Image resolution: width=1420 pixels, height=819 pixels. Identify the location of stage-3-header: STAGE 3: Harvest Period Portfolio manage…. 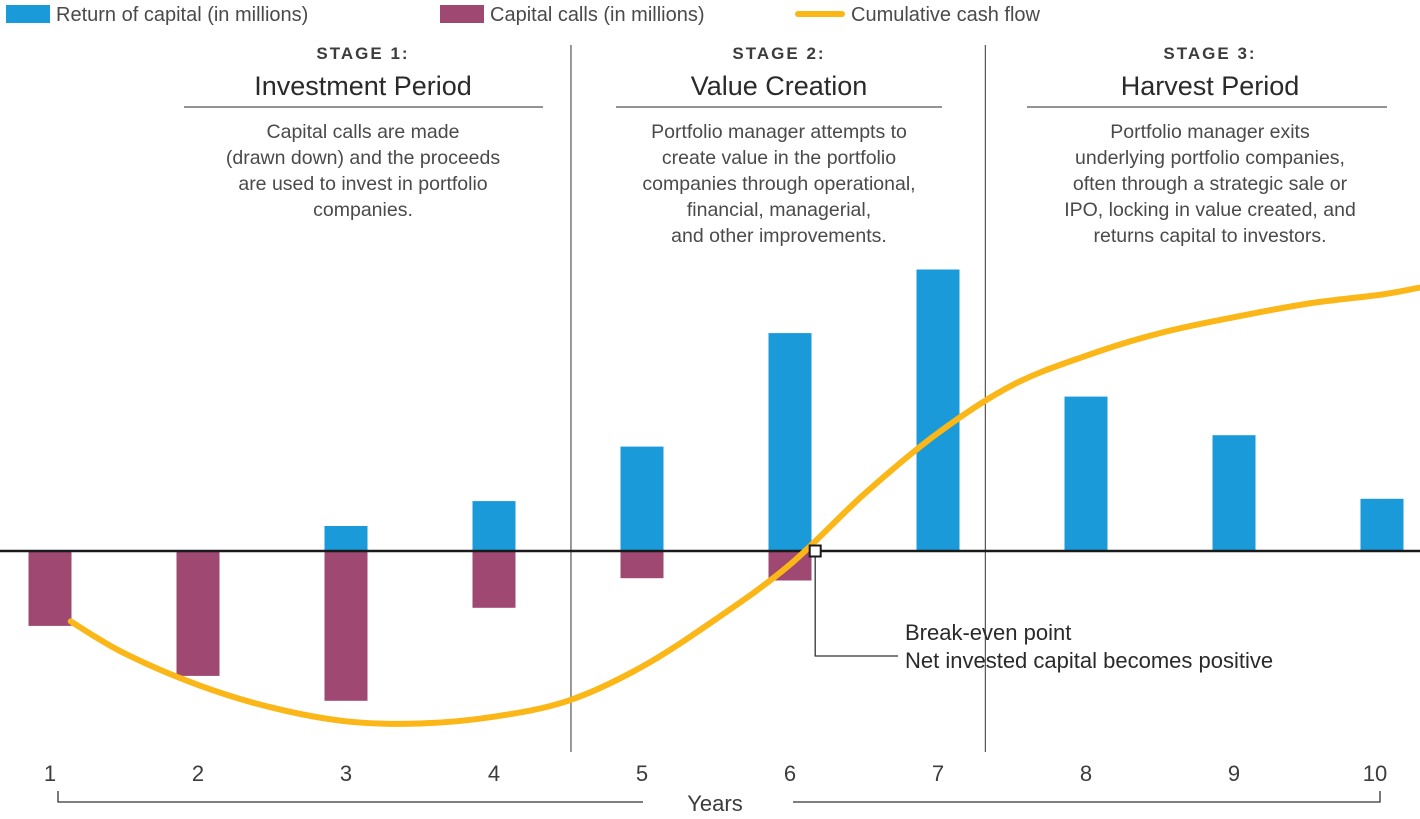
(1207, 145).